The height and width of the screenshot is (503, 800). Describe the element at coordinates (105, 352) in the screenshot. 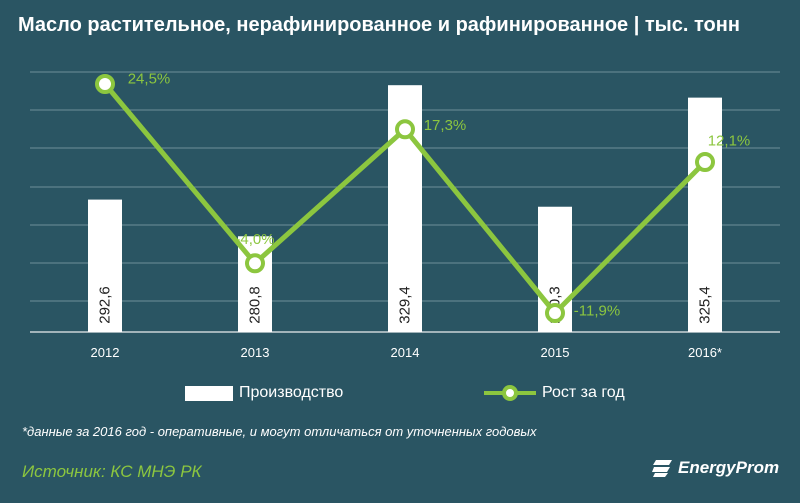

I see `x-tick-2012: 2012` at that location.